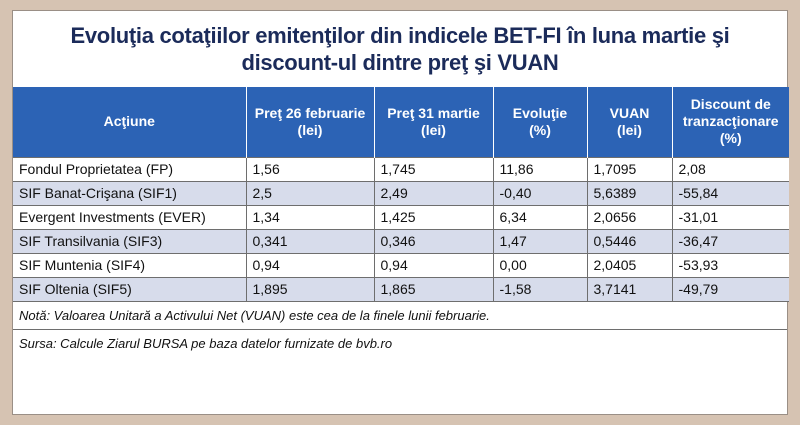 The image size is (800, 425). What do you see at coordinates (310, 193) in the screenshot?
I see `cell-price-feb: 2,5` at bounding box center [310, 193].